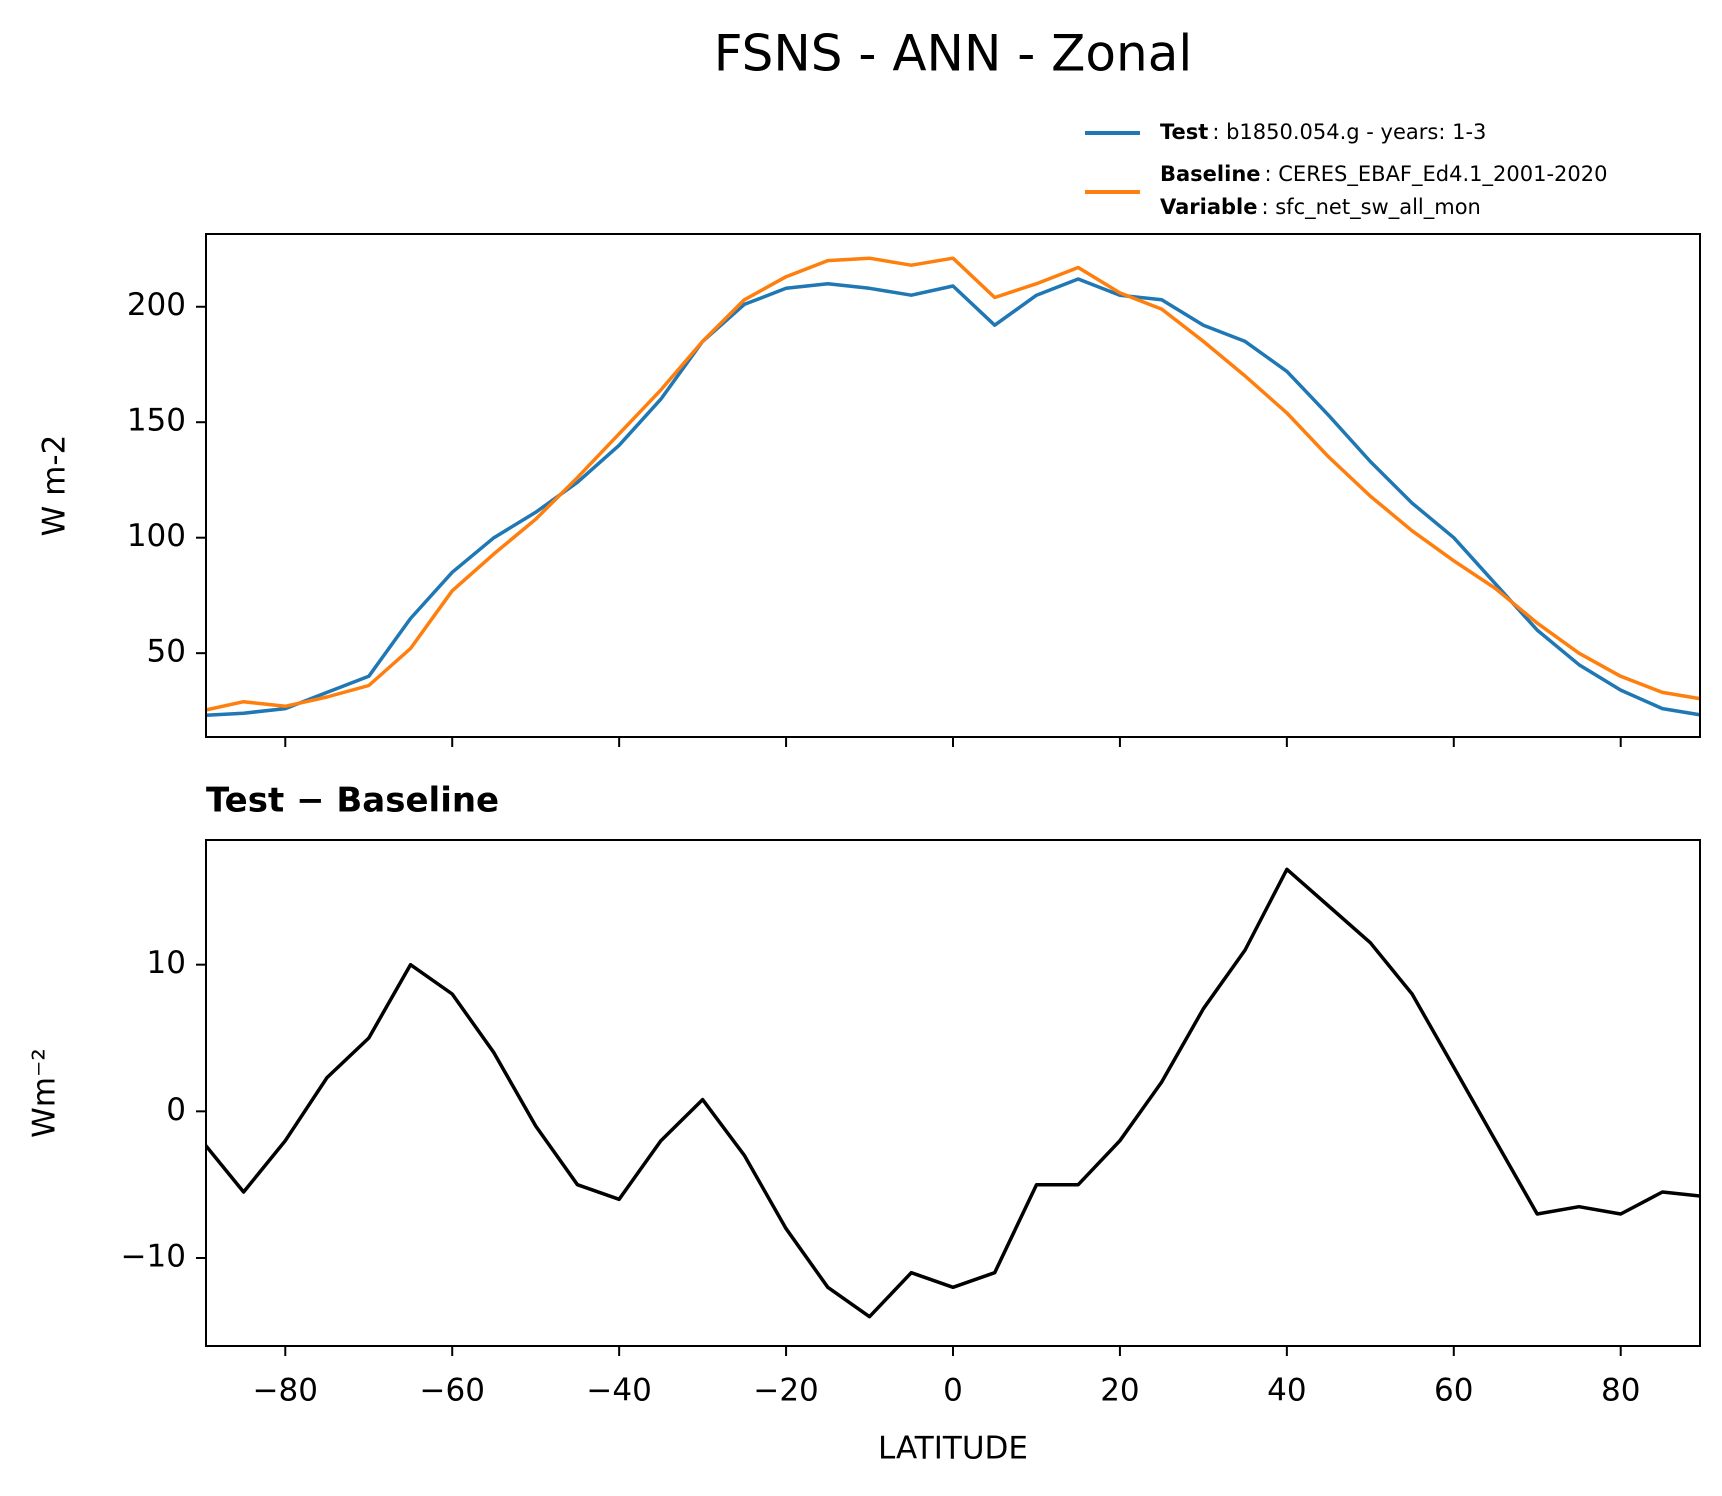  Describe the element at coordinates (352, 801) in the screenshot. I see `panel-title: Test − Baseline` at that location.